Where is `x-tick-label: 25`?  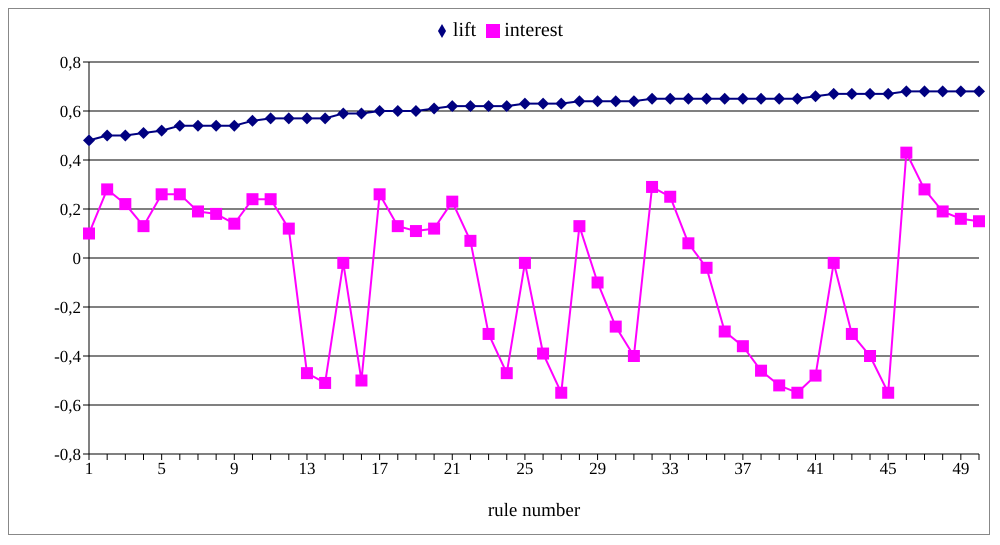
x-tick-label: 25 is located at coordinates (525, 468).